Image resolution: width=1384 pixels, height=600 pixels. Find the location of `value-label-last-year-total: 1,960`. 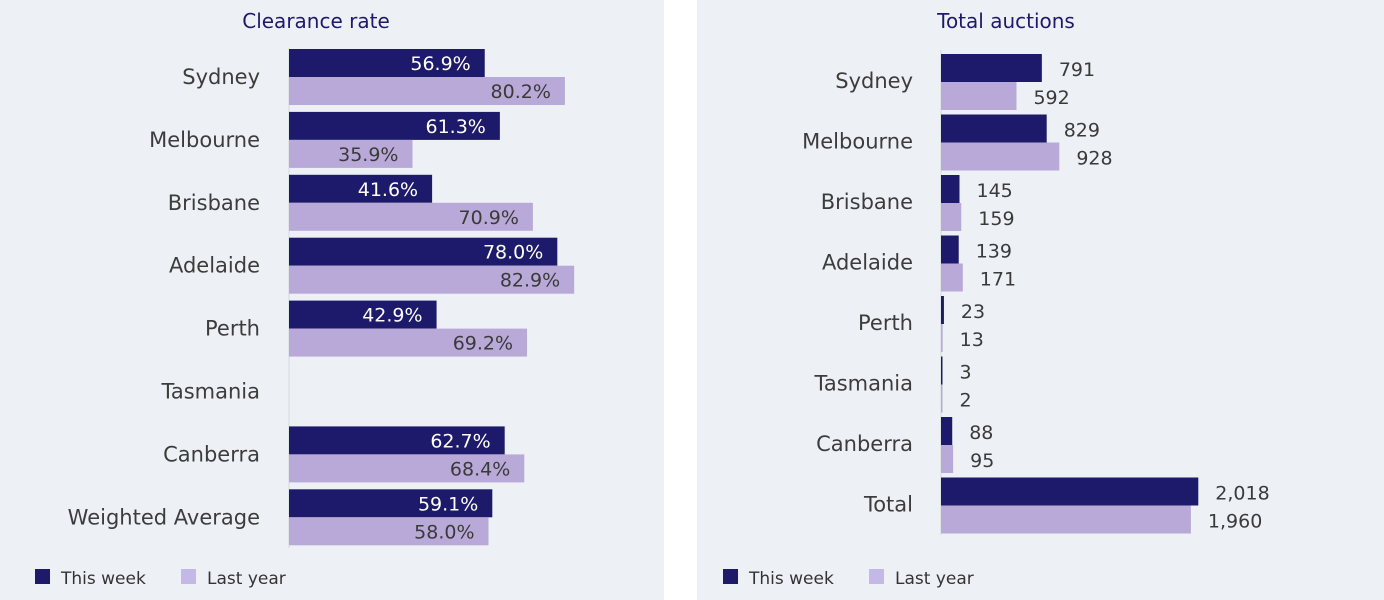

value-label-last-year-total: 1,960 is located at coordinates (1235, 522).